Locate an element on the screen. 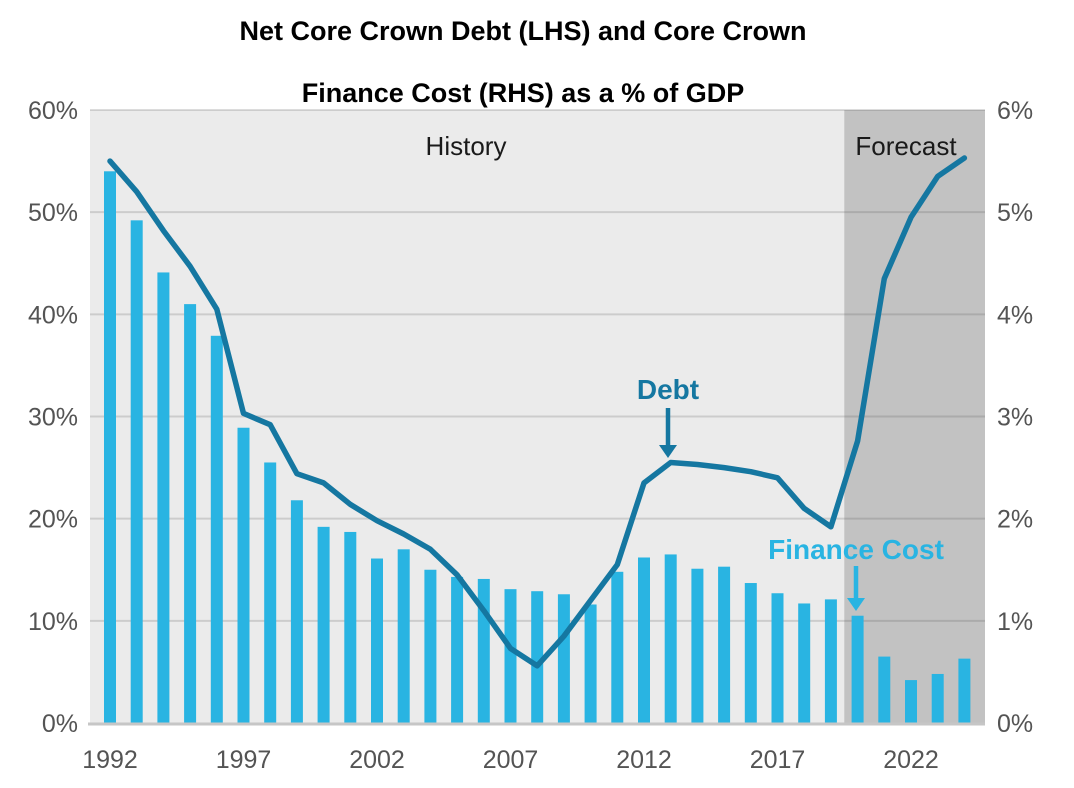 Image resolution: width=1074 pixels, height=788 pixels. bar-finance-cost-2013 is located at coordinates (670, 638).